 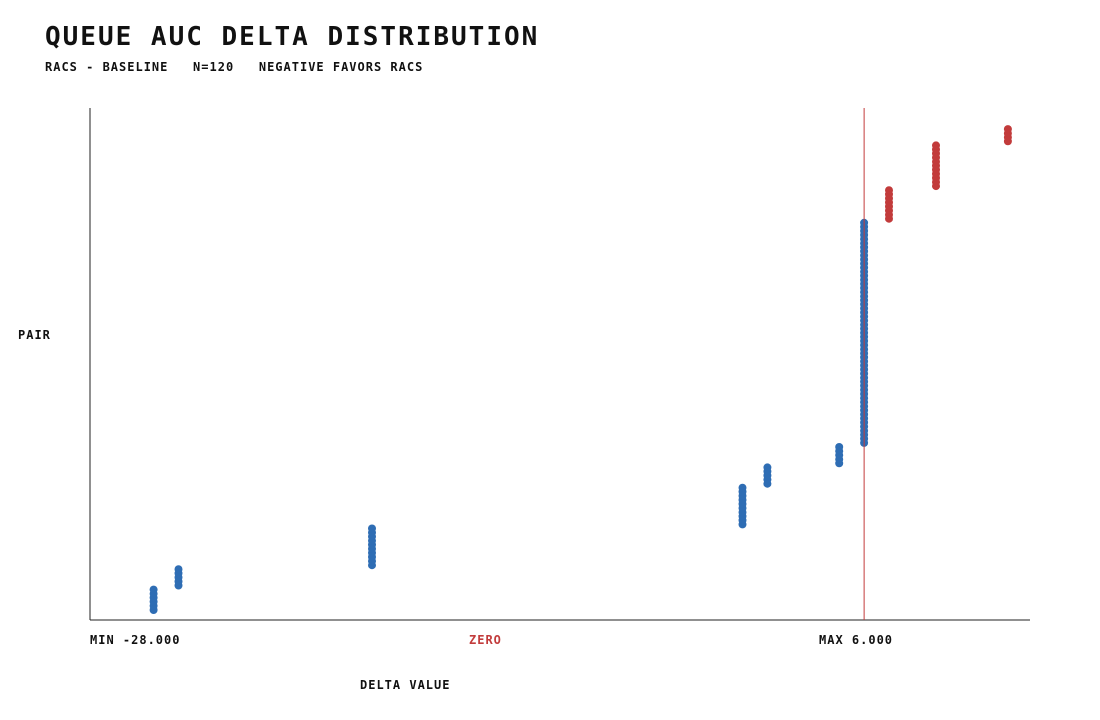 What do you see at coordinates (856, 640) in the screenshot?
I see `x-tick-max: MAX 6.000` at bounding box center [856, 640].